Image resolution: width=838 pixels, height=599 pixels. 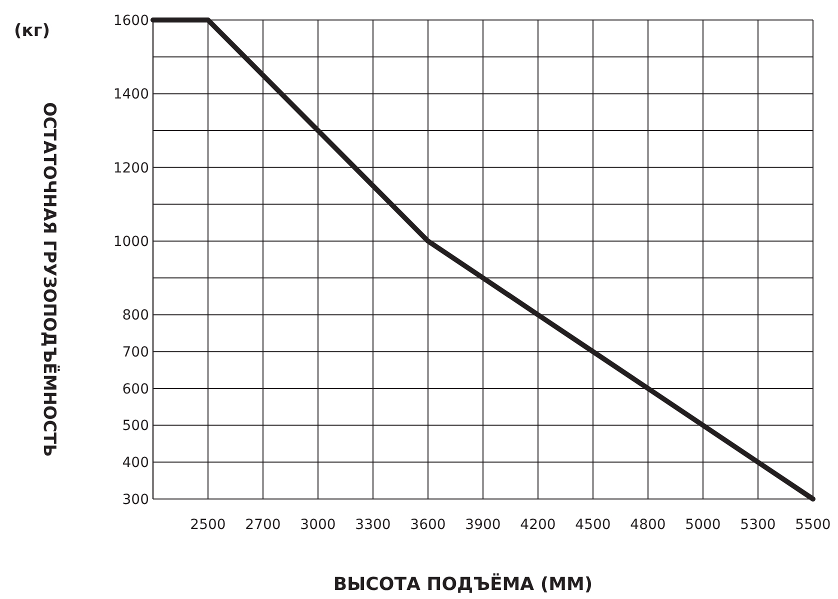 I want to click on x-tick-label: 3000, so click(x=318, y=525).